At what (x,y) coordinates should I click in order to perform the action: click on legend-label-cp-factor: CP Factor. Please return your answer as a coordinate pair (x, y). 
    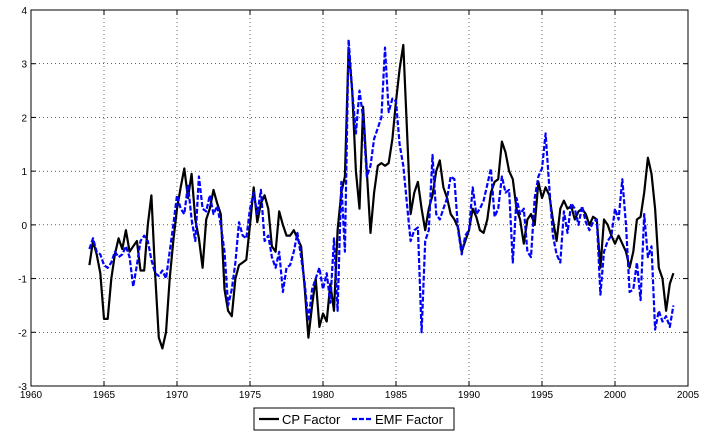
    Looking at the image, I should click on (311, 419).